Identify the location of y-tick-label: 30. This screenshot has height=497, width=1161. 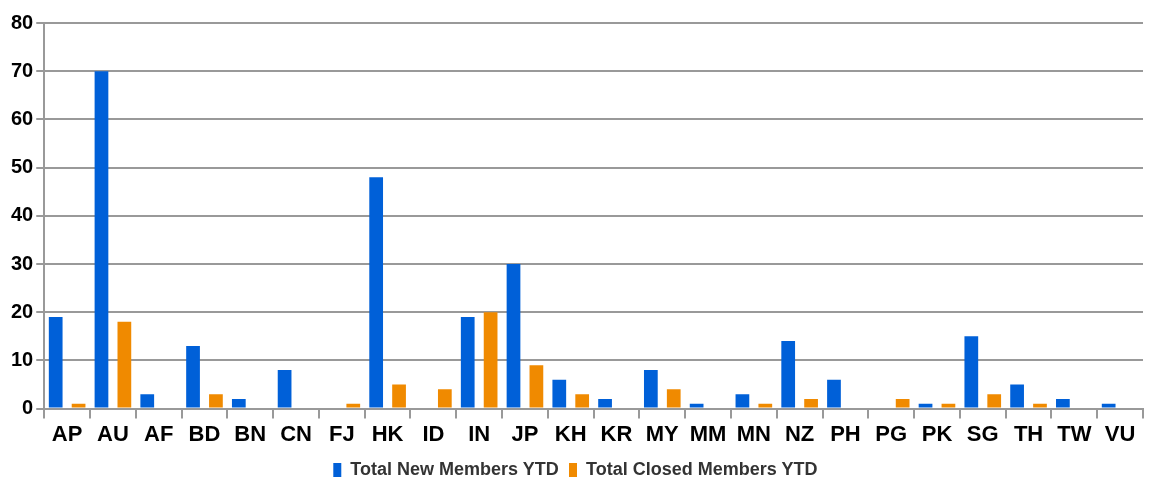
(22, 262).